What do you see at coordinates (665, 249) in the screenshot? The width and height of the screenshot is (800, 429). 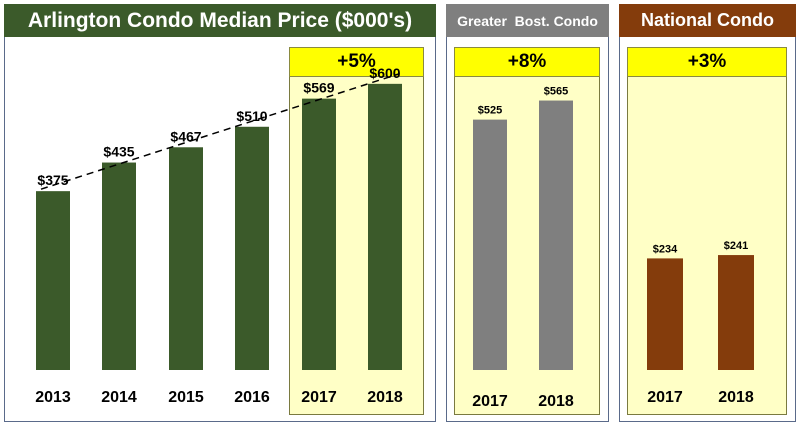 I see `national-value-label-2017: $234` at bounding box center [665, 249].